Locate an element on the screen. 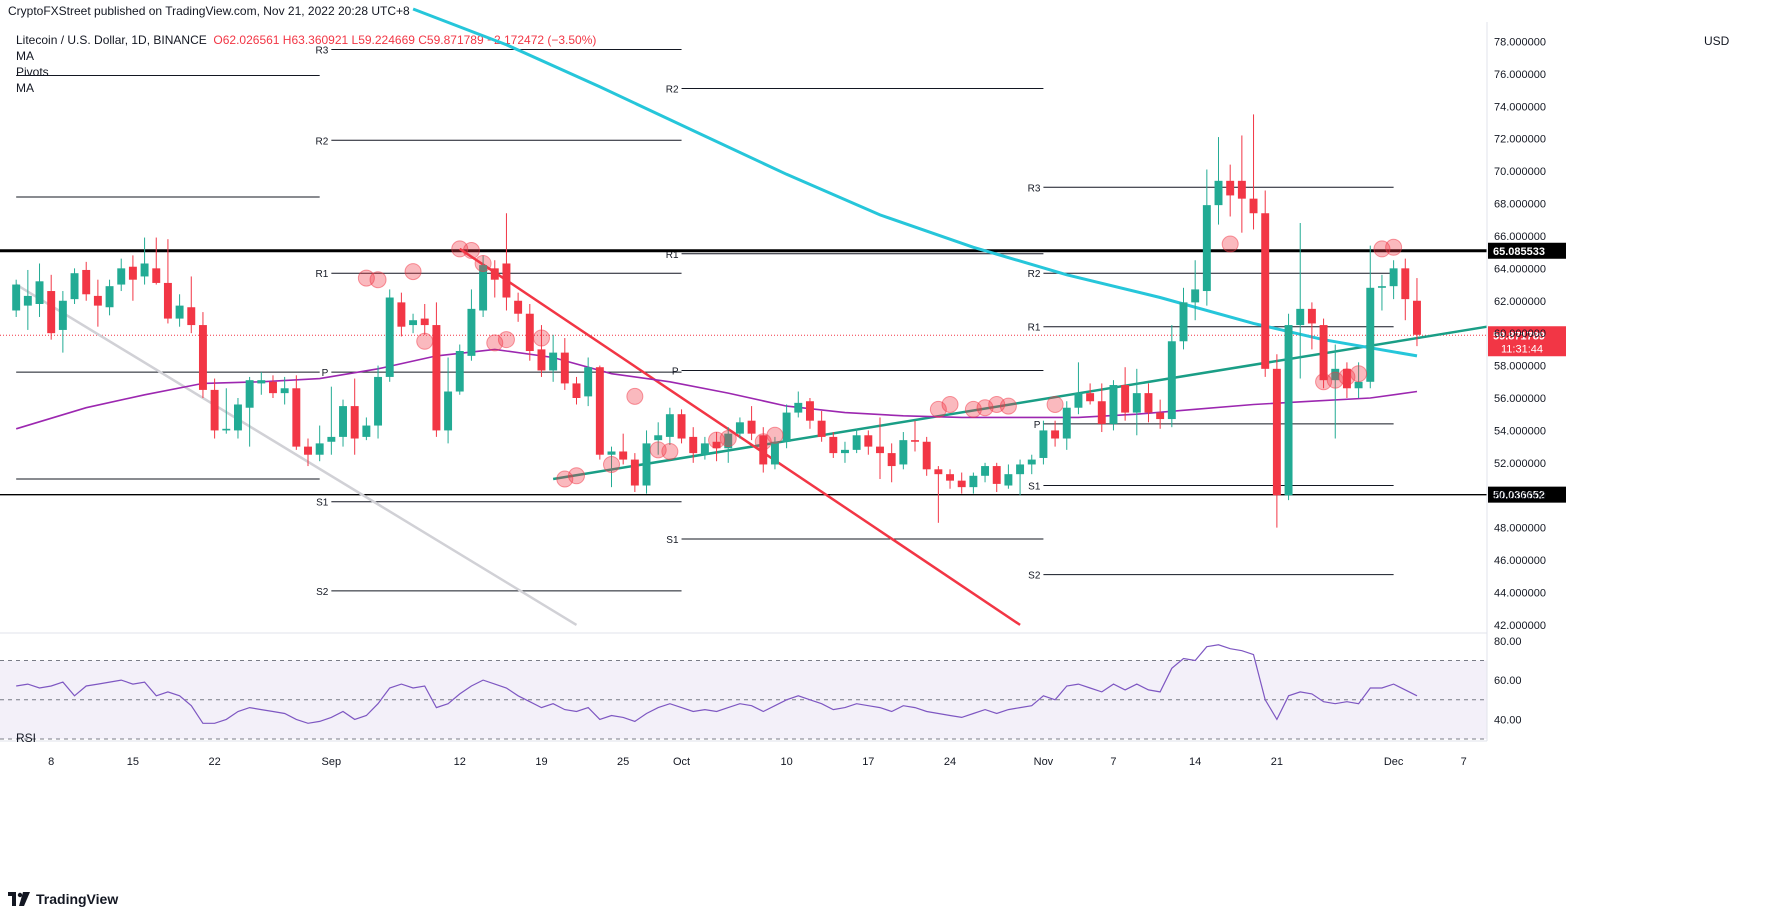 Image resolution: width=1787 pixels, height=917 pixels. symbol-name: Litecoin / U.S. Dollar, 1D, BINANCE is located at coordinates (111, 40).